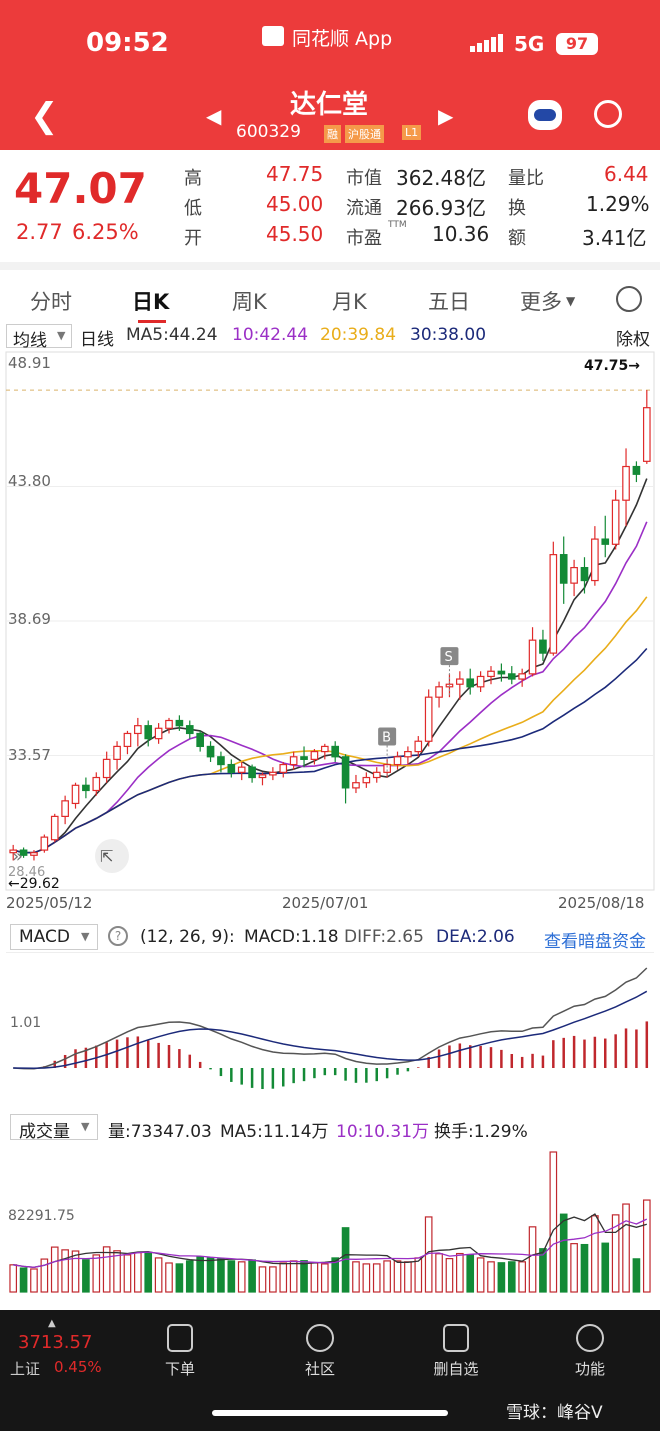 Image resolution: width=660 pixels, height=1431 pixels. I want to click on app-name: 同花顺 App, so click(342, 39).